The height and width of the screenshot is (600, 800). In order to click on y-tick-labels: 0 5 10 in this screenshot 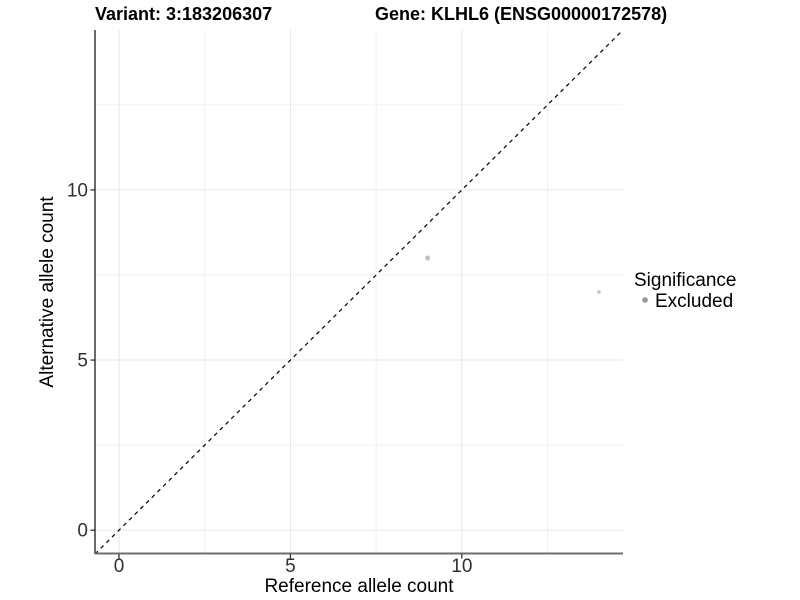, I will do `click(77, 360)`.